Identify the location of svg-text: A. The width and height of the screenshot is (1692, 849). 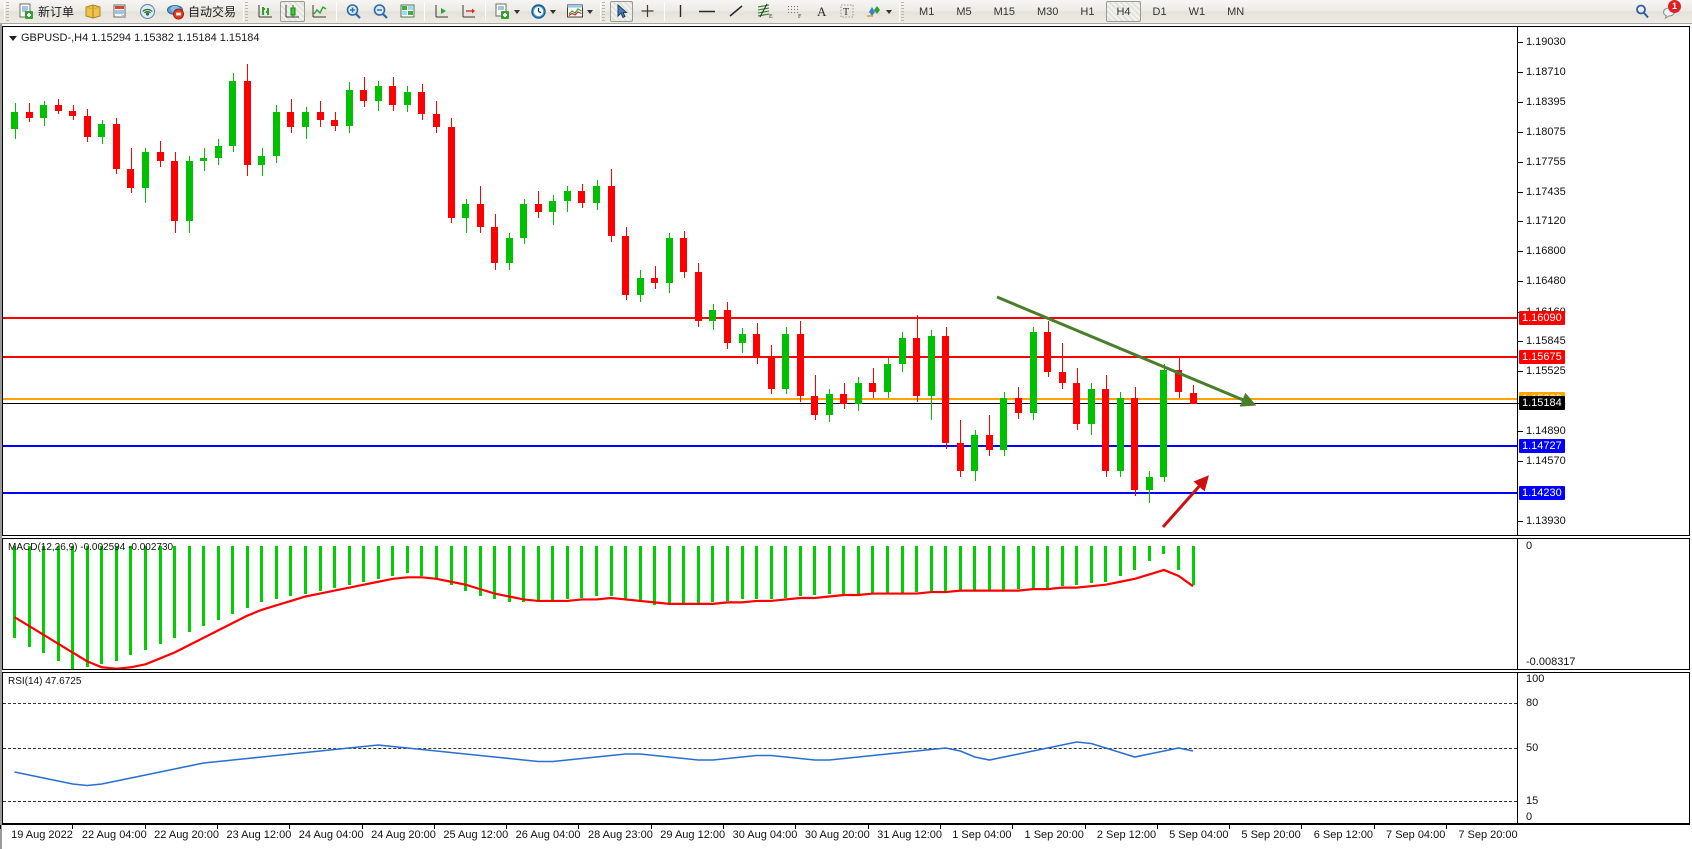
(822, 11).